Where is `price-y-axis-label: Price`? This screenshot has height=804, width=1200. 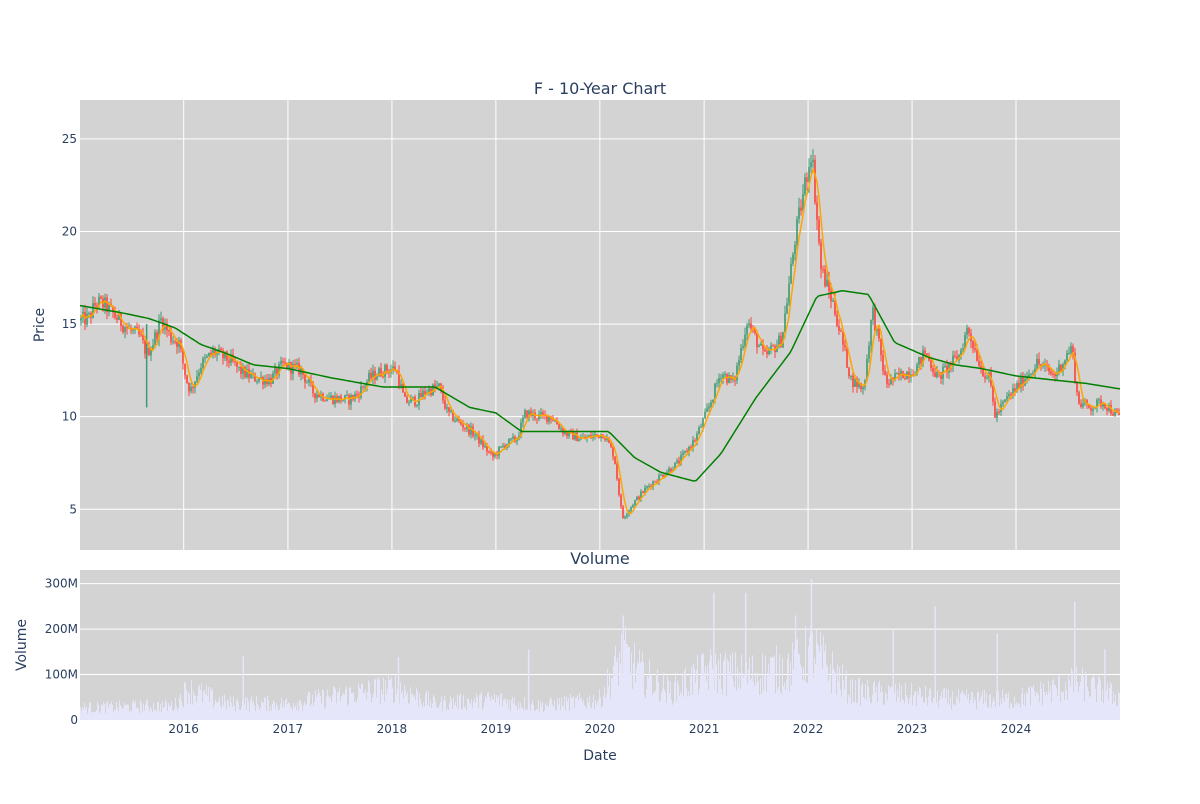
price-y-axis-label: Price is located at coordinates (40, 325).